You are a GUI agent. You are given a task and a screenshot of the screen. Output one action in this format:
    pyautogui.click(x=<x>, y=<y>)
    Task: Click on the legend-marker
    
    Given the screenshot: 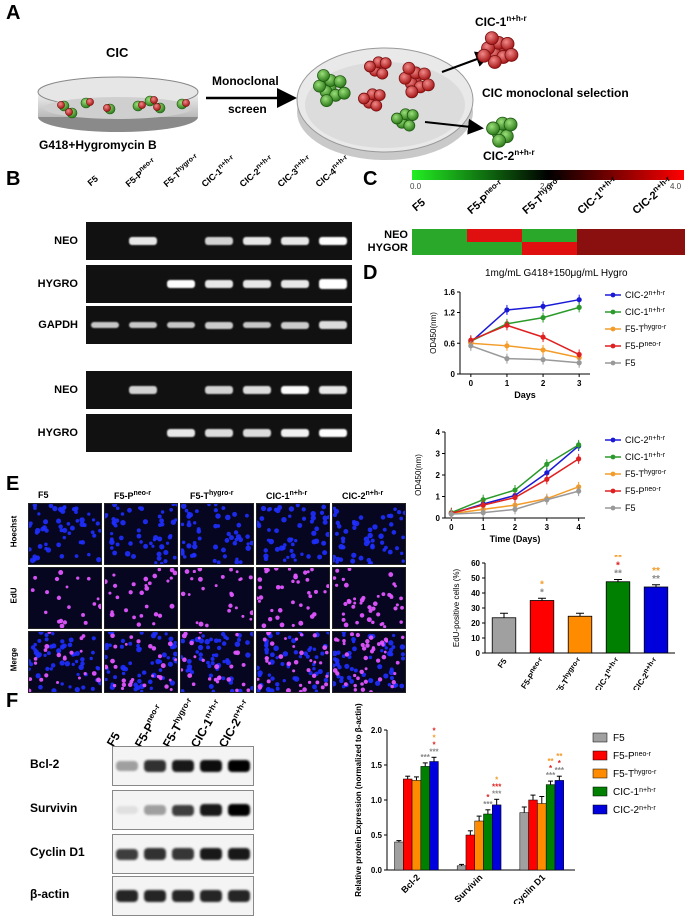 What is the action you would take?
    pyautogui.click(x=613, y=457)
    